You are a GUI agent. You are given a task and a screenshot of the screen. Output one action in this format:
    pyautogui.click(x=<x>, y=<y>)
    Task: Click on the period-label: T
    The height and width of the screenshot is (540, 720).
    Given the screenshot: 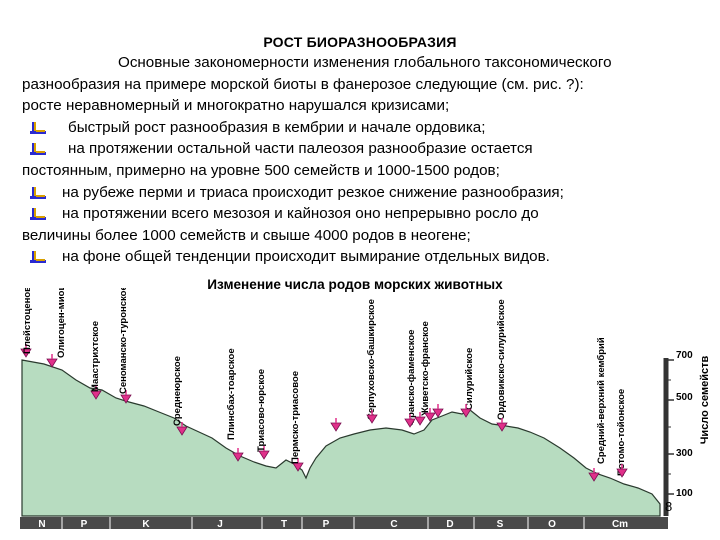 What is the action you would take?
    pyautogui.click(x=284, y=524)
    